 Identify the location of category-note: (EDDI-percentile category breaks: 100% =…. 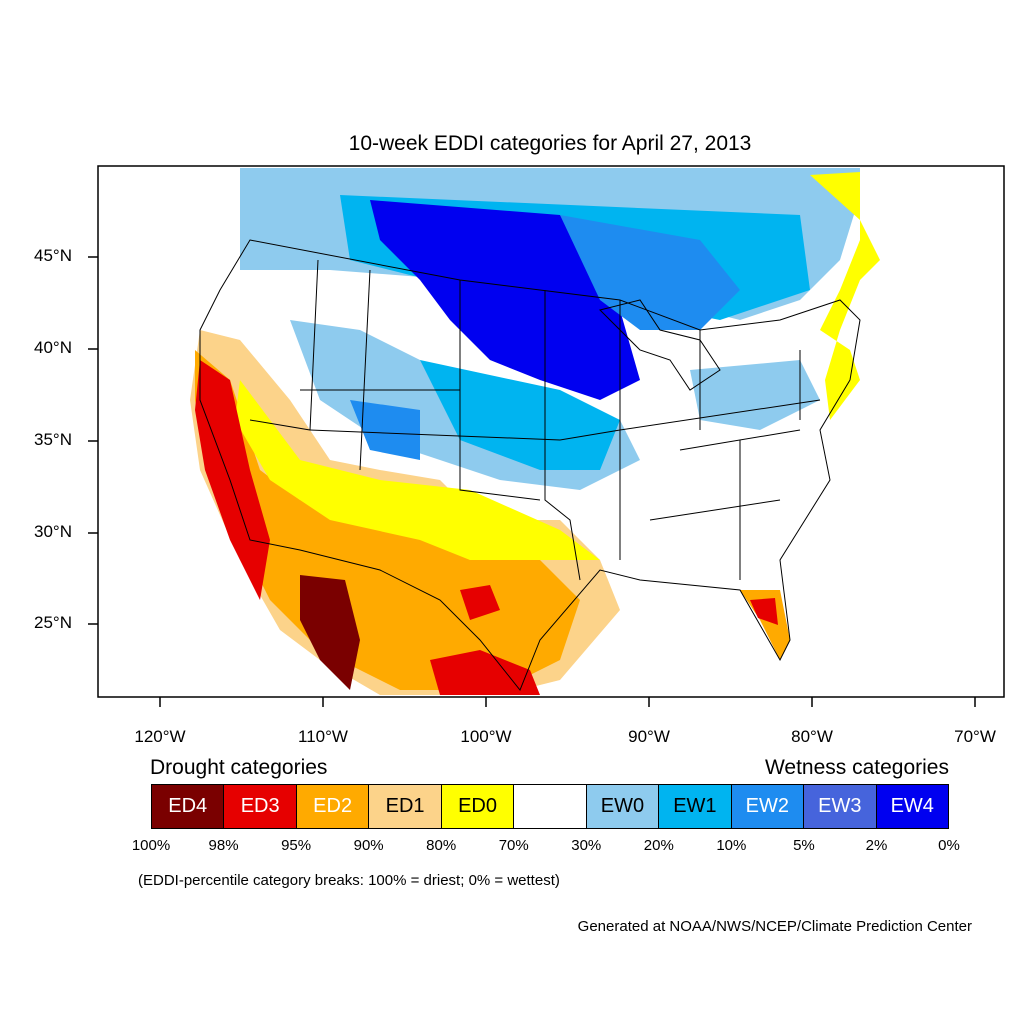
(349, 880).